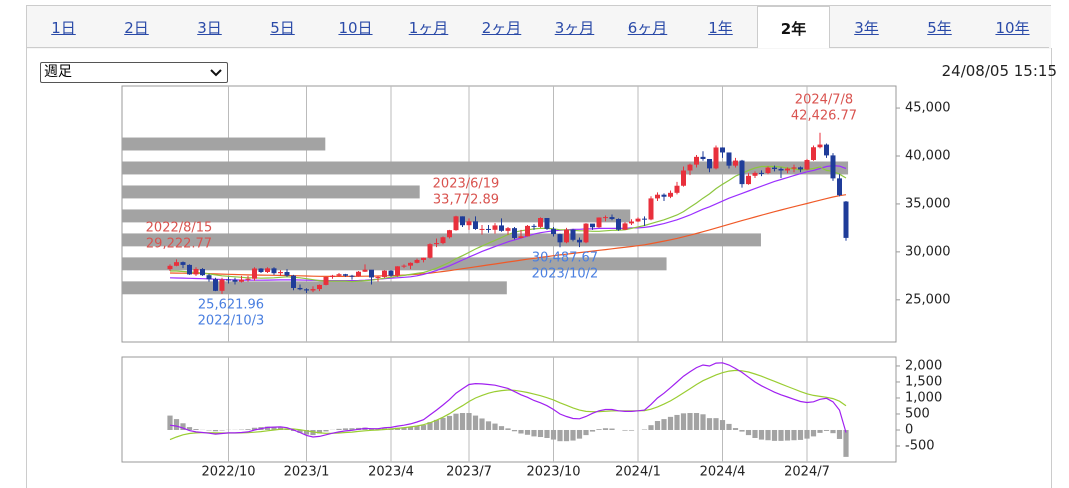  What do you see at coordinates (231, 321) in the screenshot?
I see `annotation: 2022/10/3` at bounding box center [231, 321].